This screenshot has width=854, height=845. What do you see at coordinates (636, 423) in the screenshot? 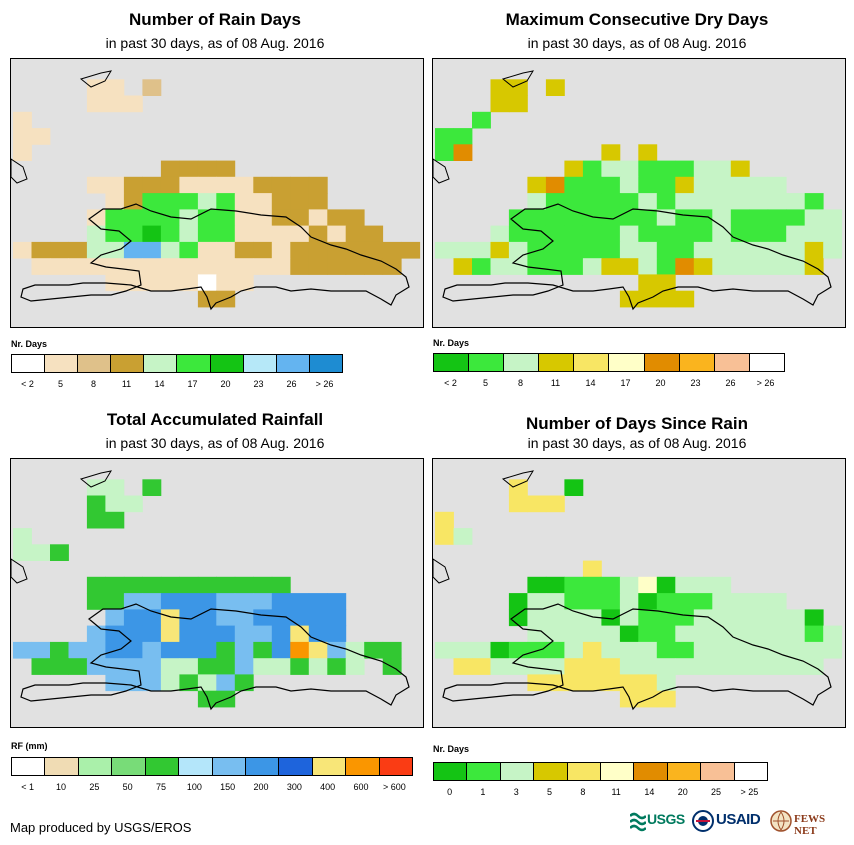
I see `panel-title: Number of Days Since Rain` at bounding box center [636, 423].